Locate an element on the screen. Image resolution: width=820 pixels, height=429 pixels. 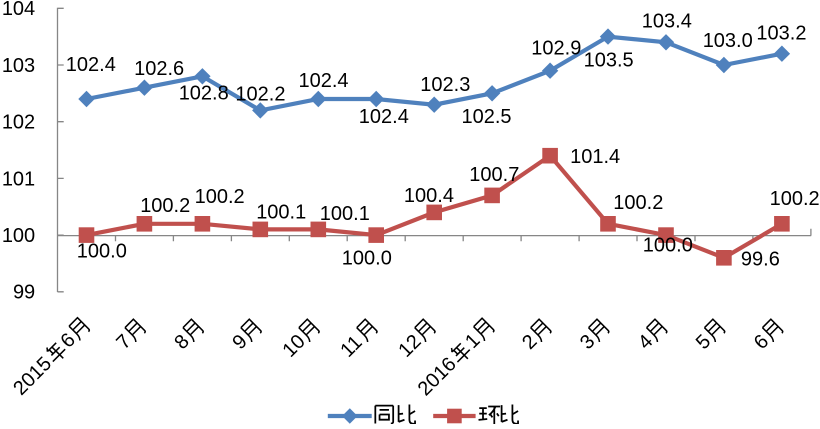
svg-text: 99.6 is located at coordinates (760, 259).